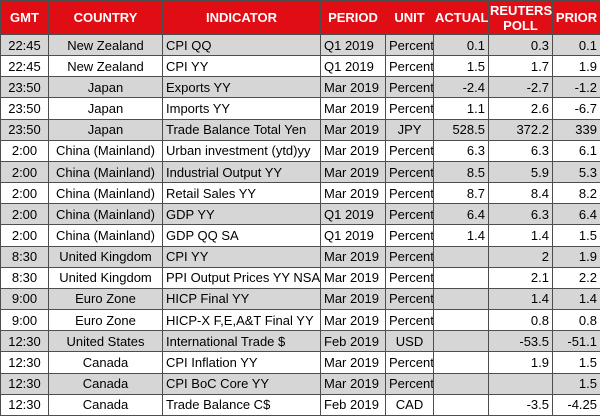 The width and height of the screenshot is (600, 416). Describe the element at coordinates (520, 66) in the screenshot. I see `cell-poll: 1.7` at that location.